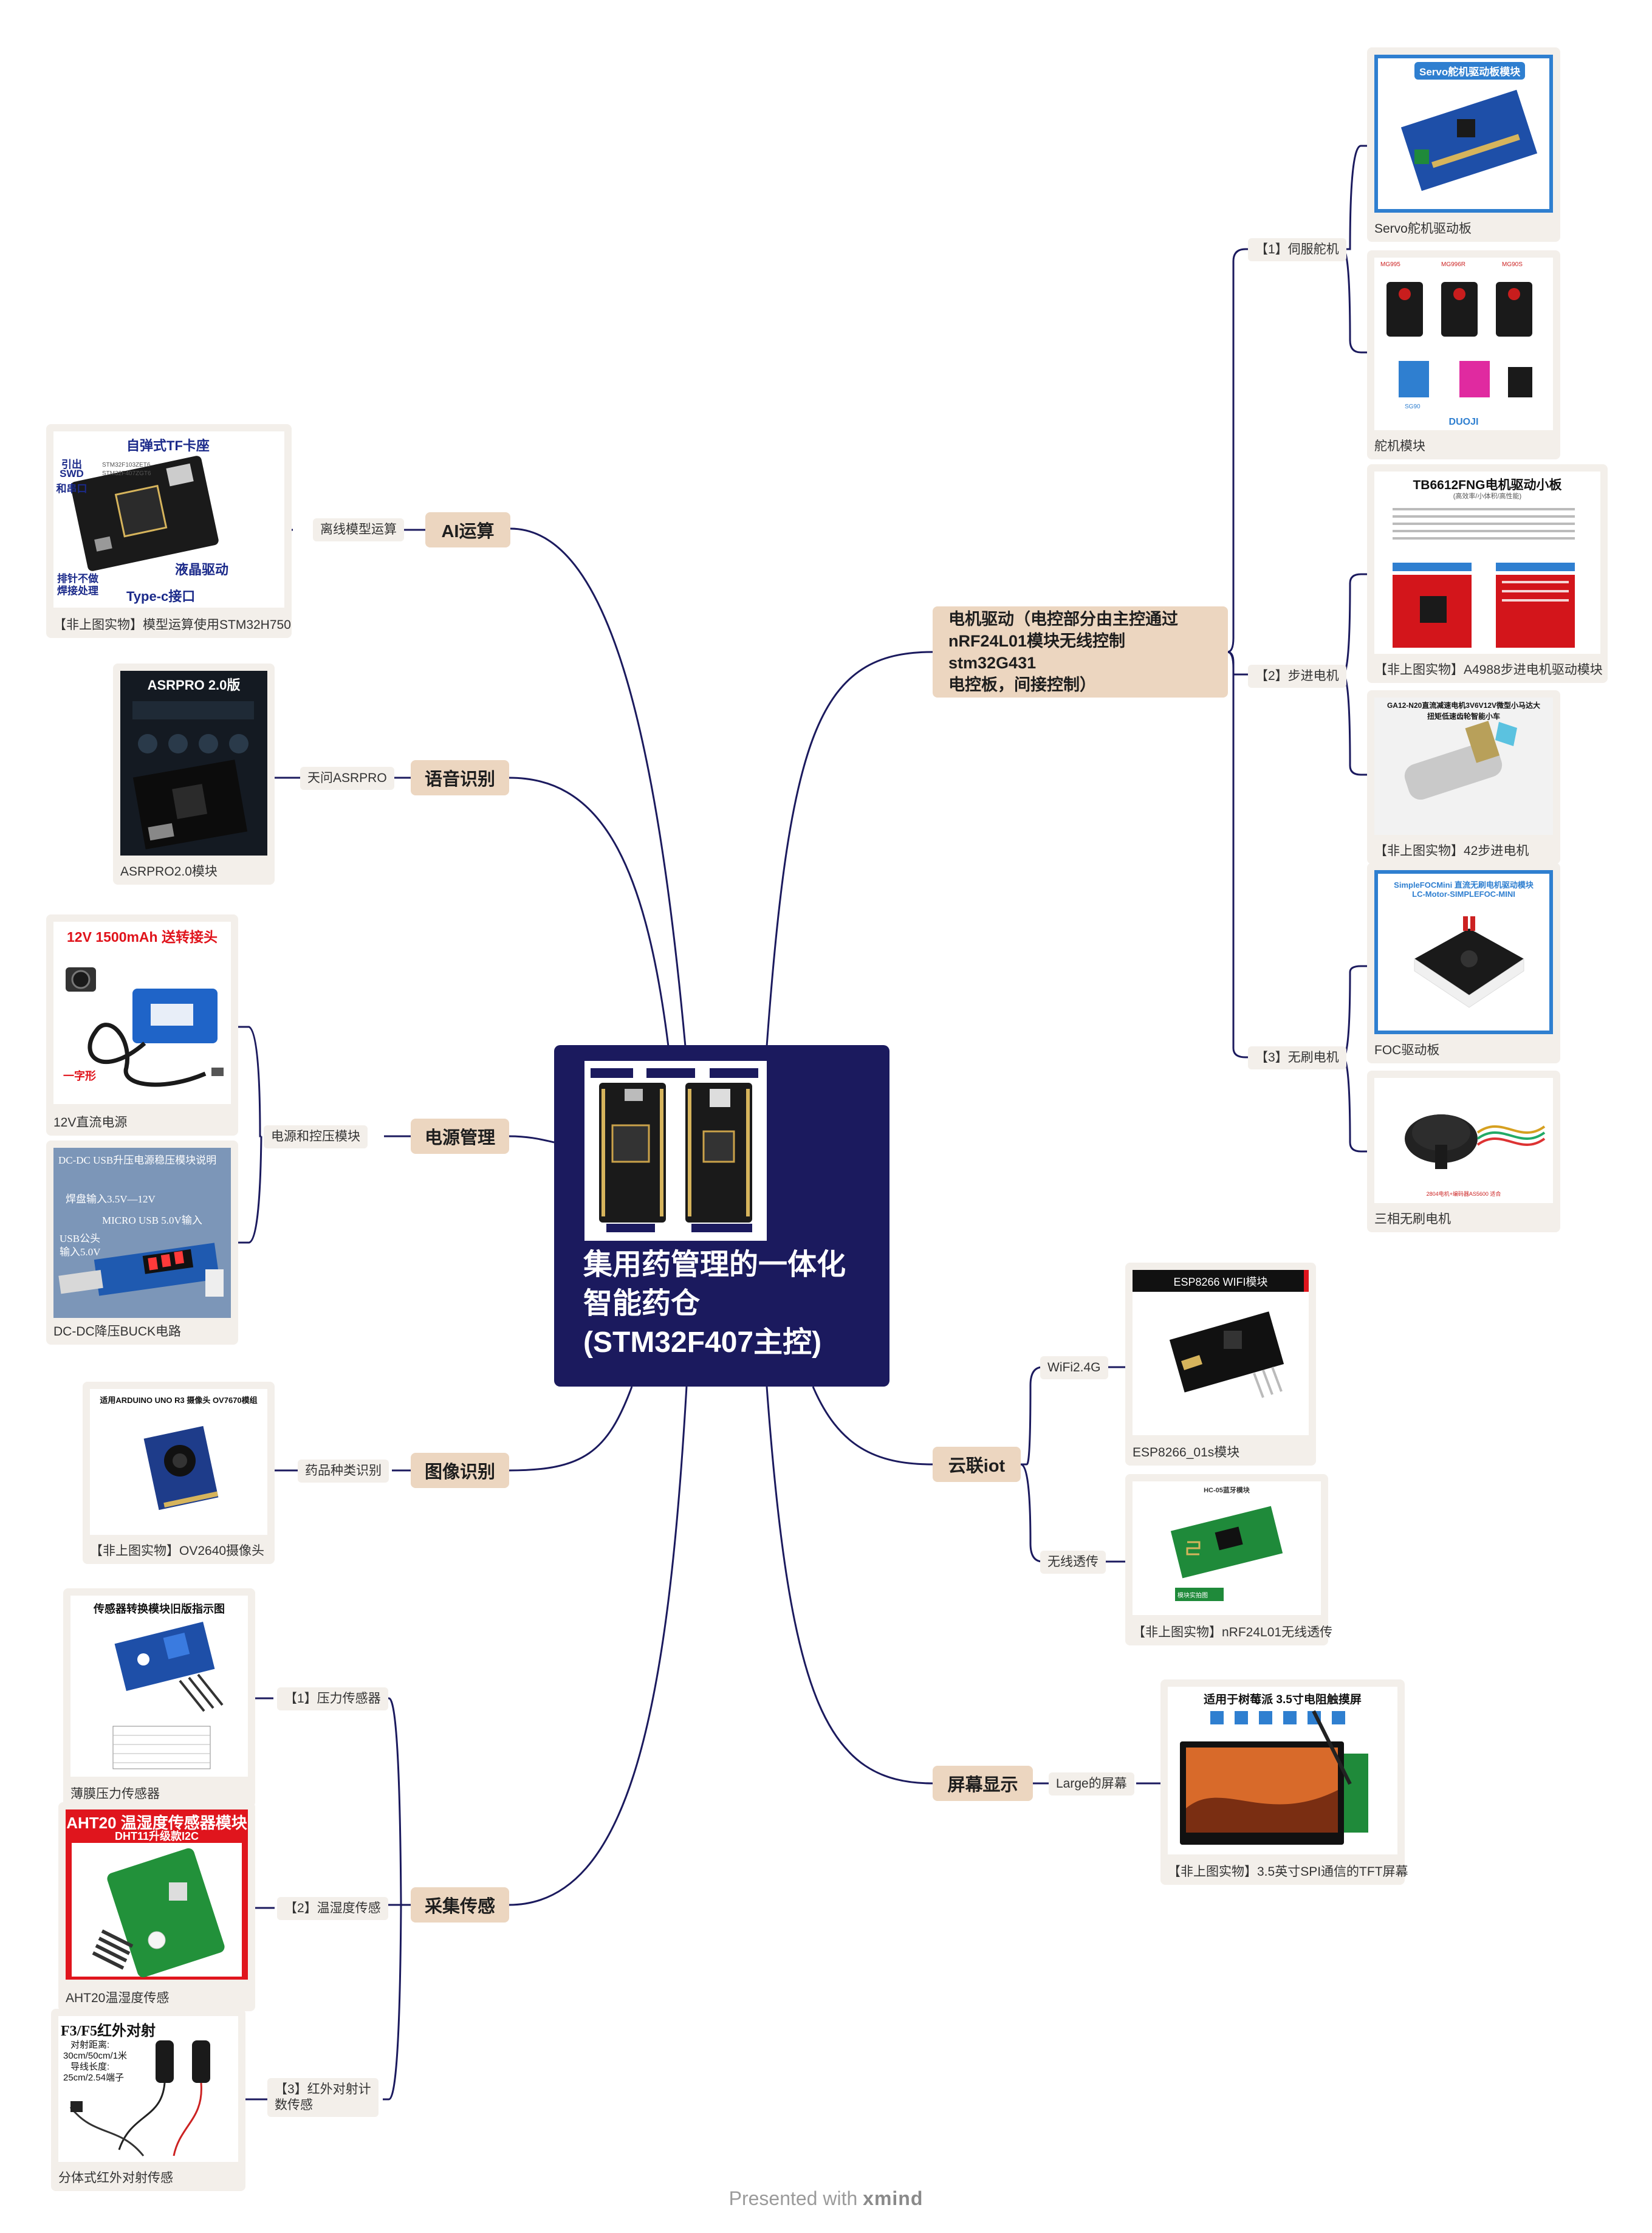  What do you see at coordinates (77, 579) in the screenshot?
I see `text-header-a: 排针不做` at bounding box center [77, 579].